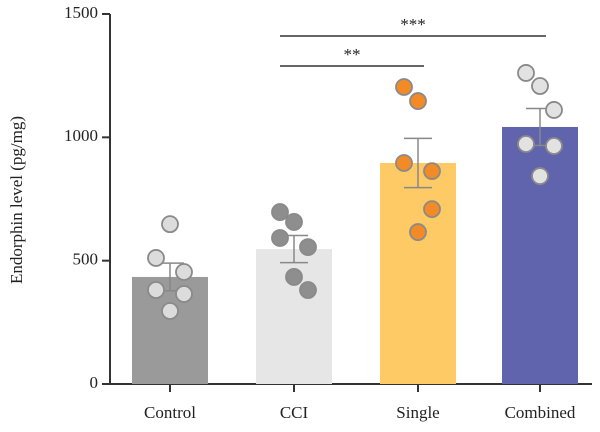 The image size is (600, 432). What do you see at coordinates (94, 382) in the screenshot?
I see `y-tick-label: 0` at bounding box center [94, 382].